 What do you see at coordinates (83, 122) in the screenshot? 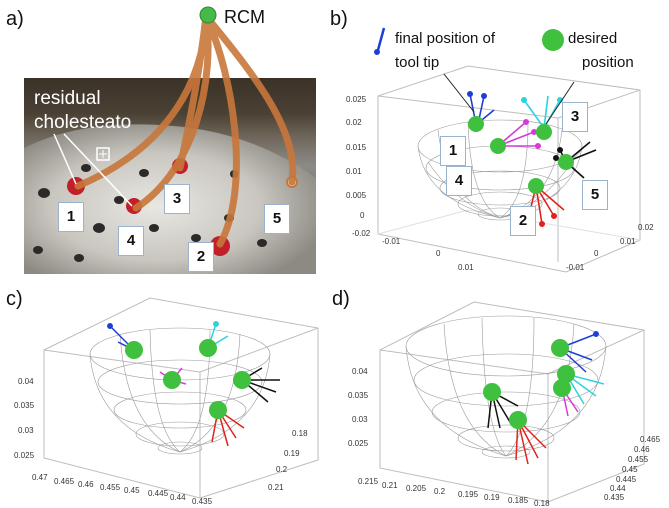
I see `residual-label-line2: cholesteato` at bounding box center [83, 122].